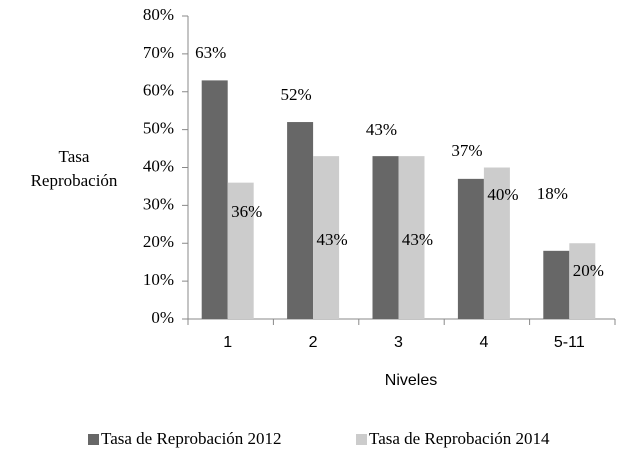 This screenshot has height=468, width=635. What do you see at coordinates (411, 380) in the screenshot?
I see `x-axis-label: Niveles` at bounding box center [411, 380].